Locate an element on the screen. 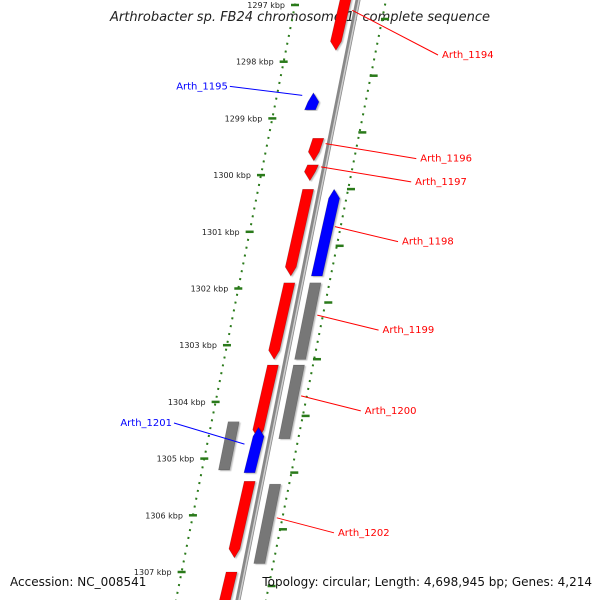 Image resolution: width=600 pixels, height=600 pixels. kbp-label: 1303 kbp is located at coordinates (198, 345).